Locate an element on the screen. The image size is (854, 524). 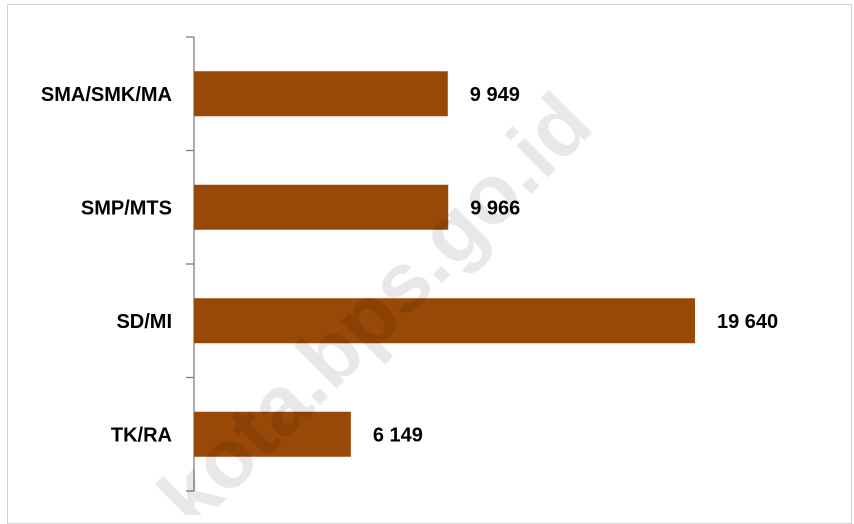
category-label: SMP/MTS is located at coordinates (126, 208).